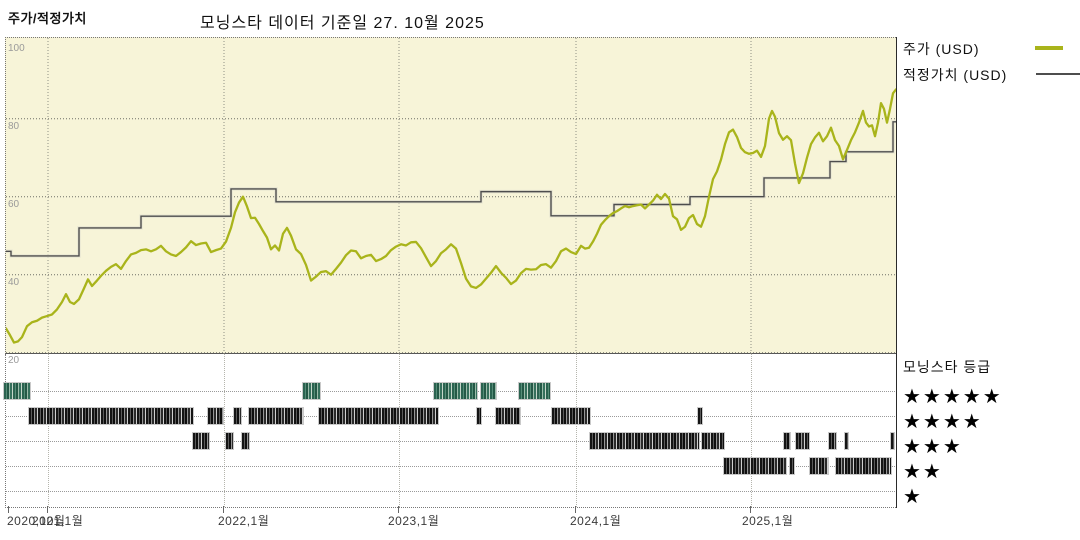  What do you see at coordinates (14, 126) in the screenshot?
I see `y-axis-label: 80` at bounding box center [14, 126].